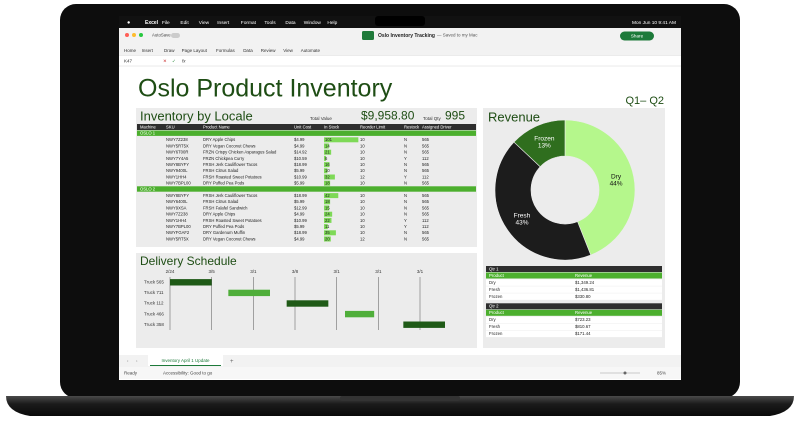  I want to click on column-header: SKU, so click(170, 126).